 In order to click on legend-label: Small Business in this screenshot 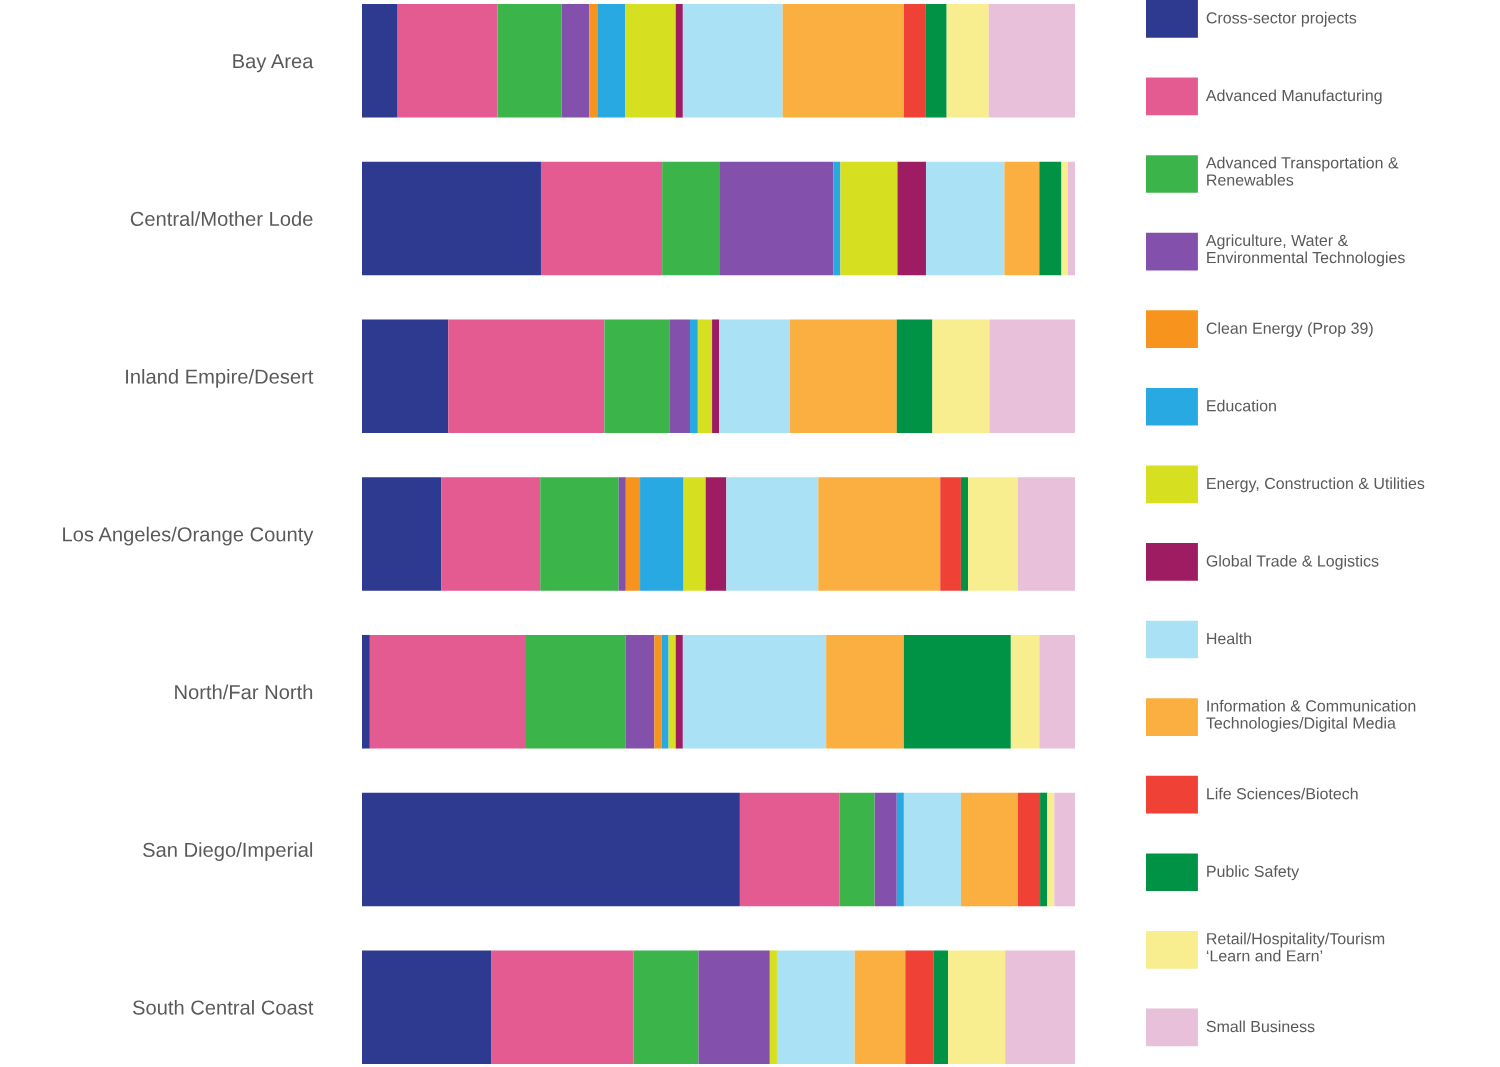, I will do `click(1260, 1026)`.